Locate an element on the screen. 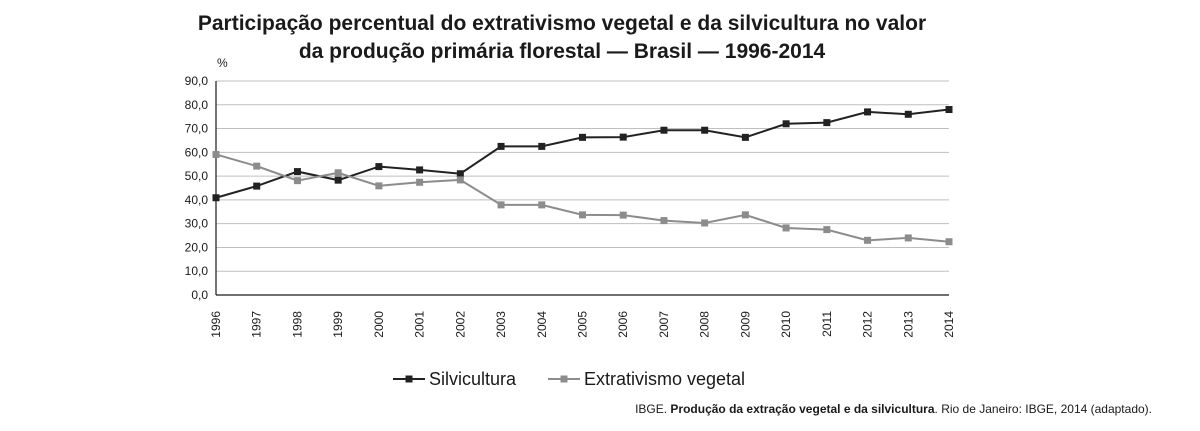 The height and width of the screenshot is (431, 1200). legend-item-silvicultura: Silvicultura is located at coordinates (455, 379).